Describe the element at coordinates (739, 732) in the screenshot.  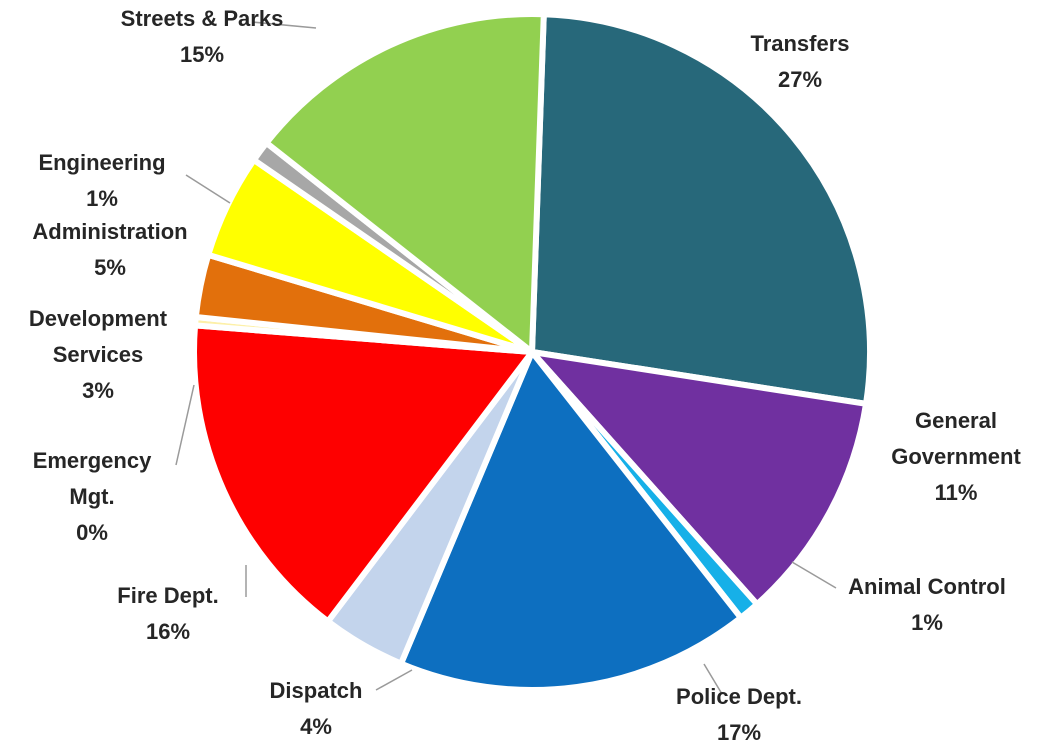
I see `slice-percent-label: 17%` at that location.